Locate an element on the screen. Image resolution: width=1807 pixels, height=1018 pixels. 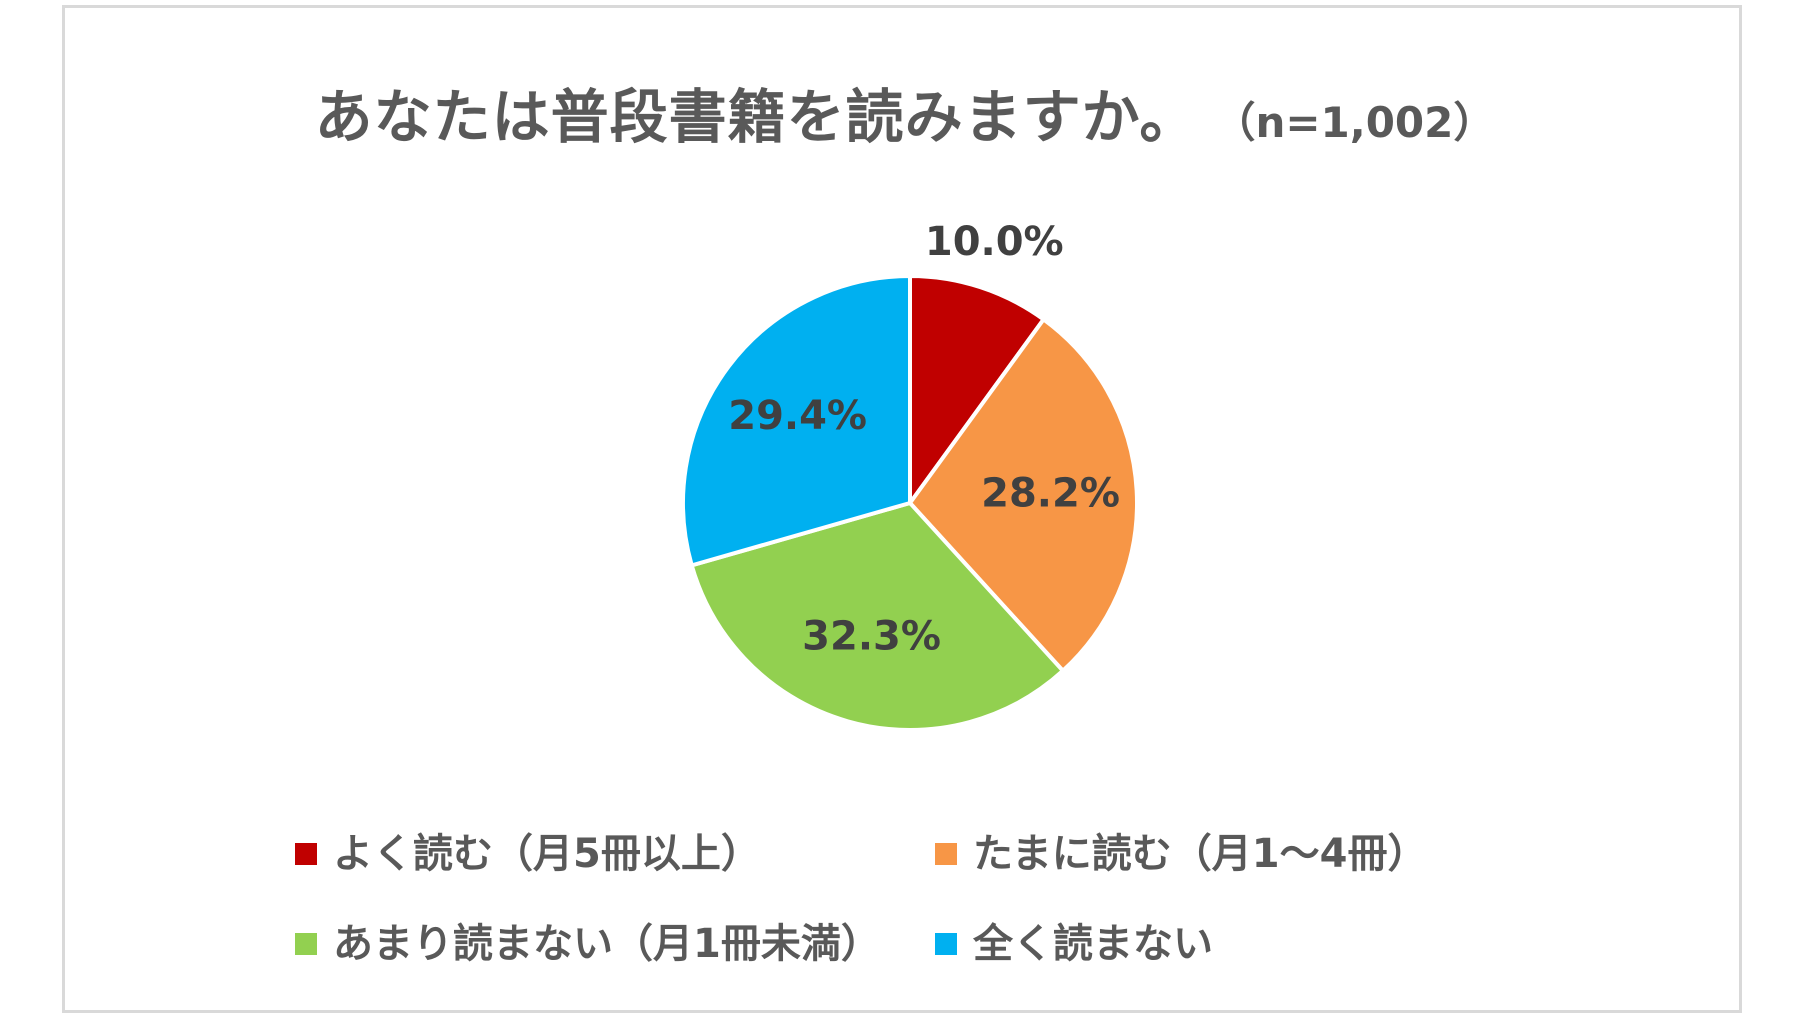
legend-item-rarely: あまり読まない（月1冊未満） is located at coordinates (615, 941).